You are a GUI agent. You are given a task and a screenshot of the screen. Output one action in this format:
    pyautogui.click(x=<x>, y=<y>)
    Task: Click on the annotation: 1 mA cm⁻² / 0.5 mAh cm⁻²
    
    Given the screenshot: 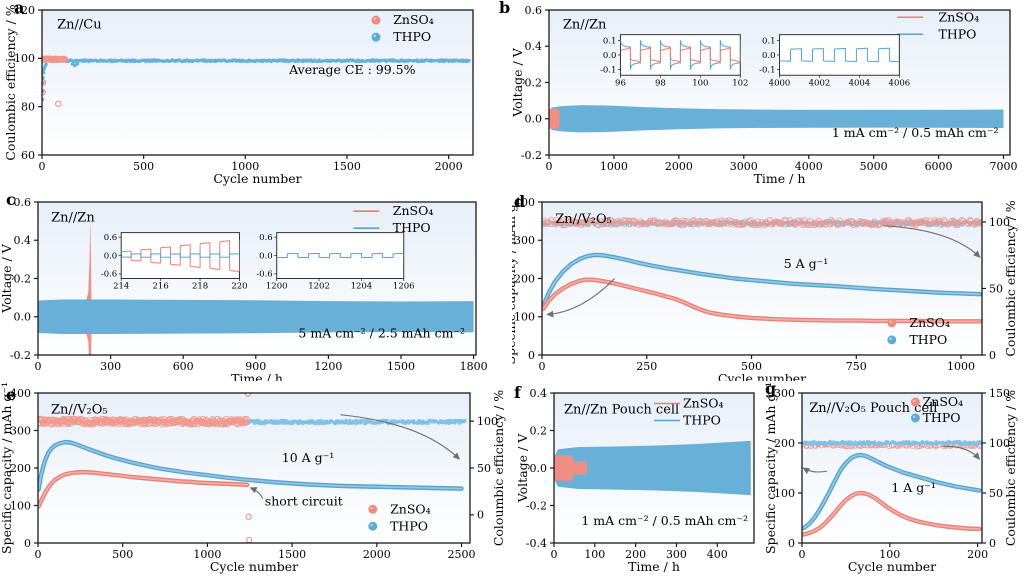 What is the action you would take?
    pyautogui.click(x=915, y=132)
    